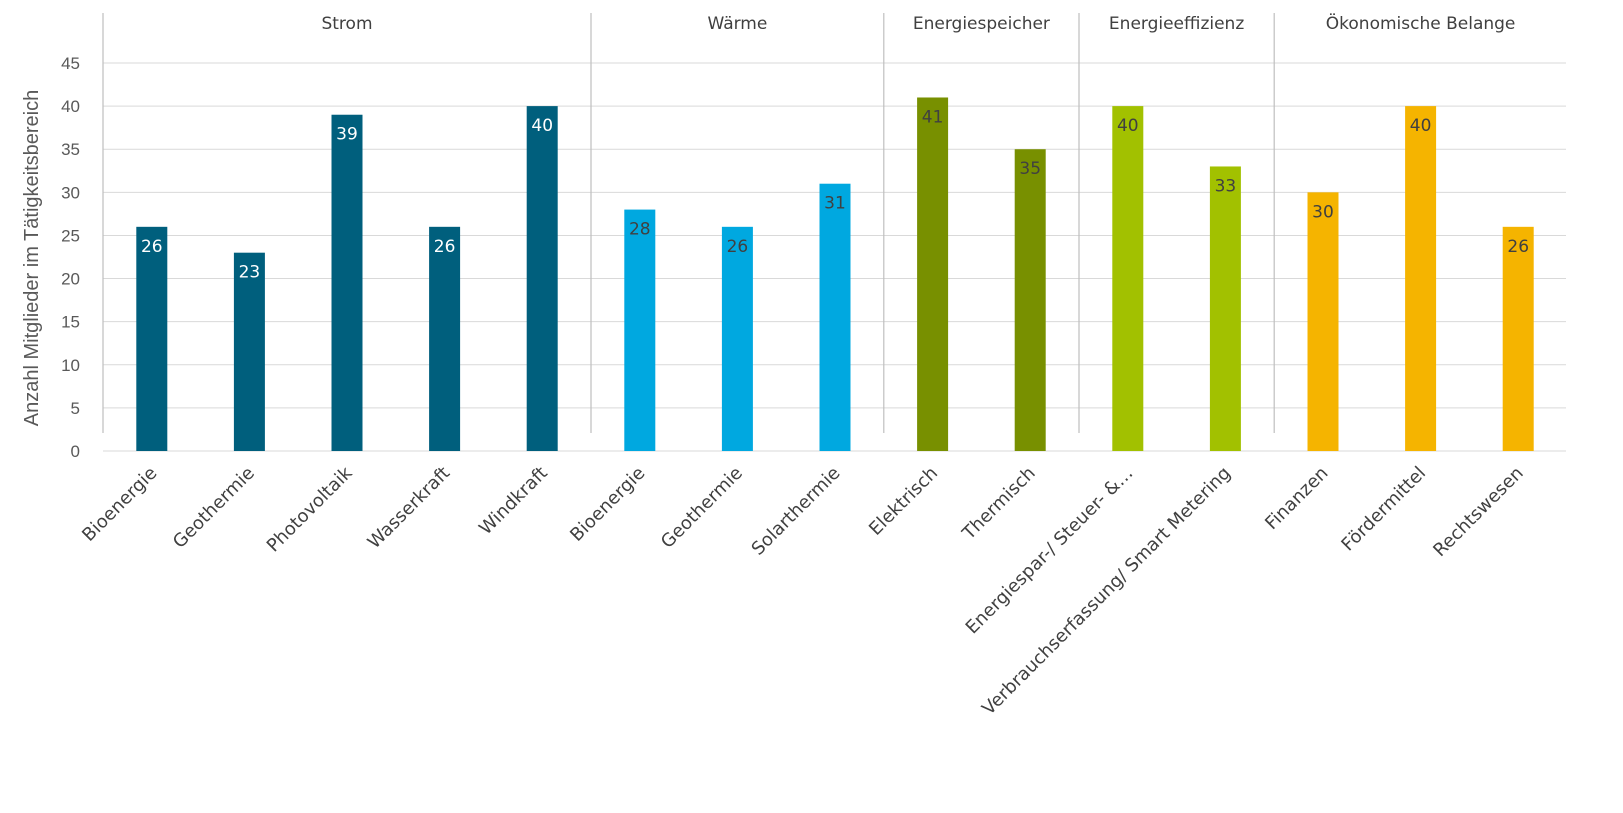  Describe the element at coordinates (1176, 24) in the screenshot. I see `group-label: Energieeffizienz` at that location.